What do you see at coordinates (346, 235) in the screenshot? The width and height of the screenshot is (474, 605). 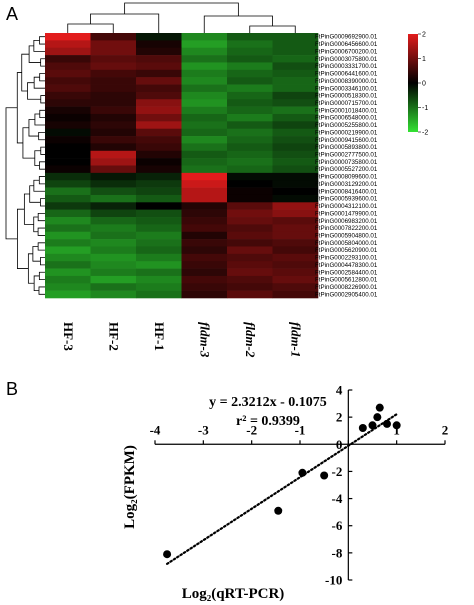 I see `gene-label: FtPinG0005904800.01` at bounding box center [346, 235].